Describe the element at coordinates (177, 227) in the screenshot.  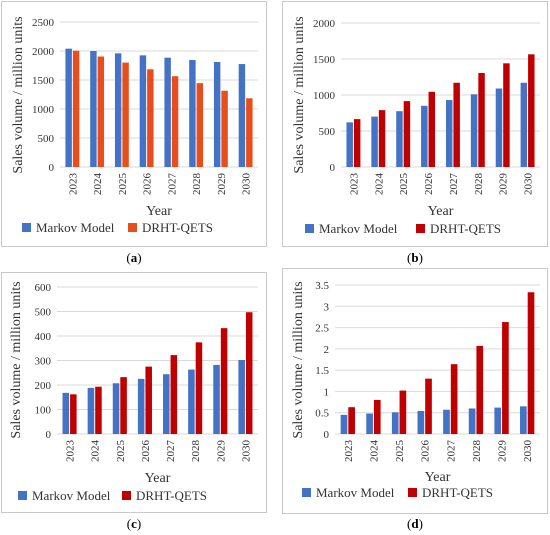
I see `legend-label-a-2: DRHT-QETS` at that location.